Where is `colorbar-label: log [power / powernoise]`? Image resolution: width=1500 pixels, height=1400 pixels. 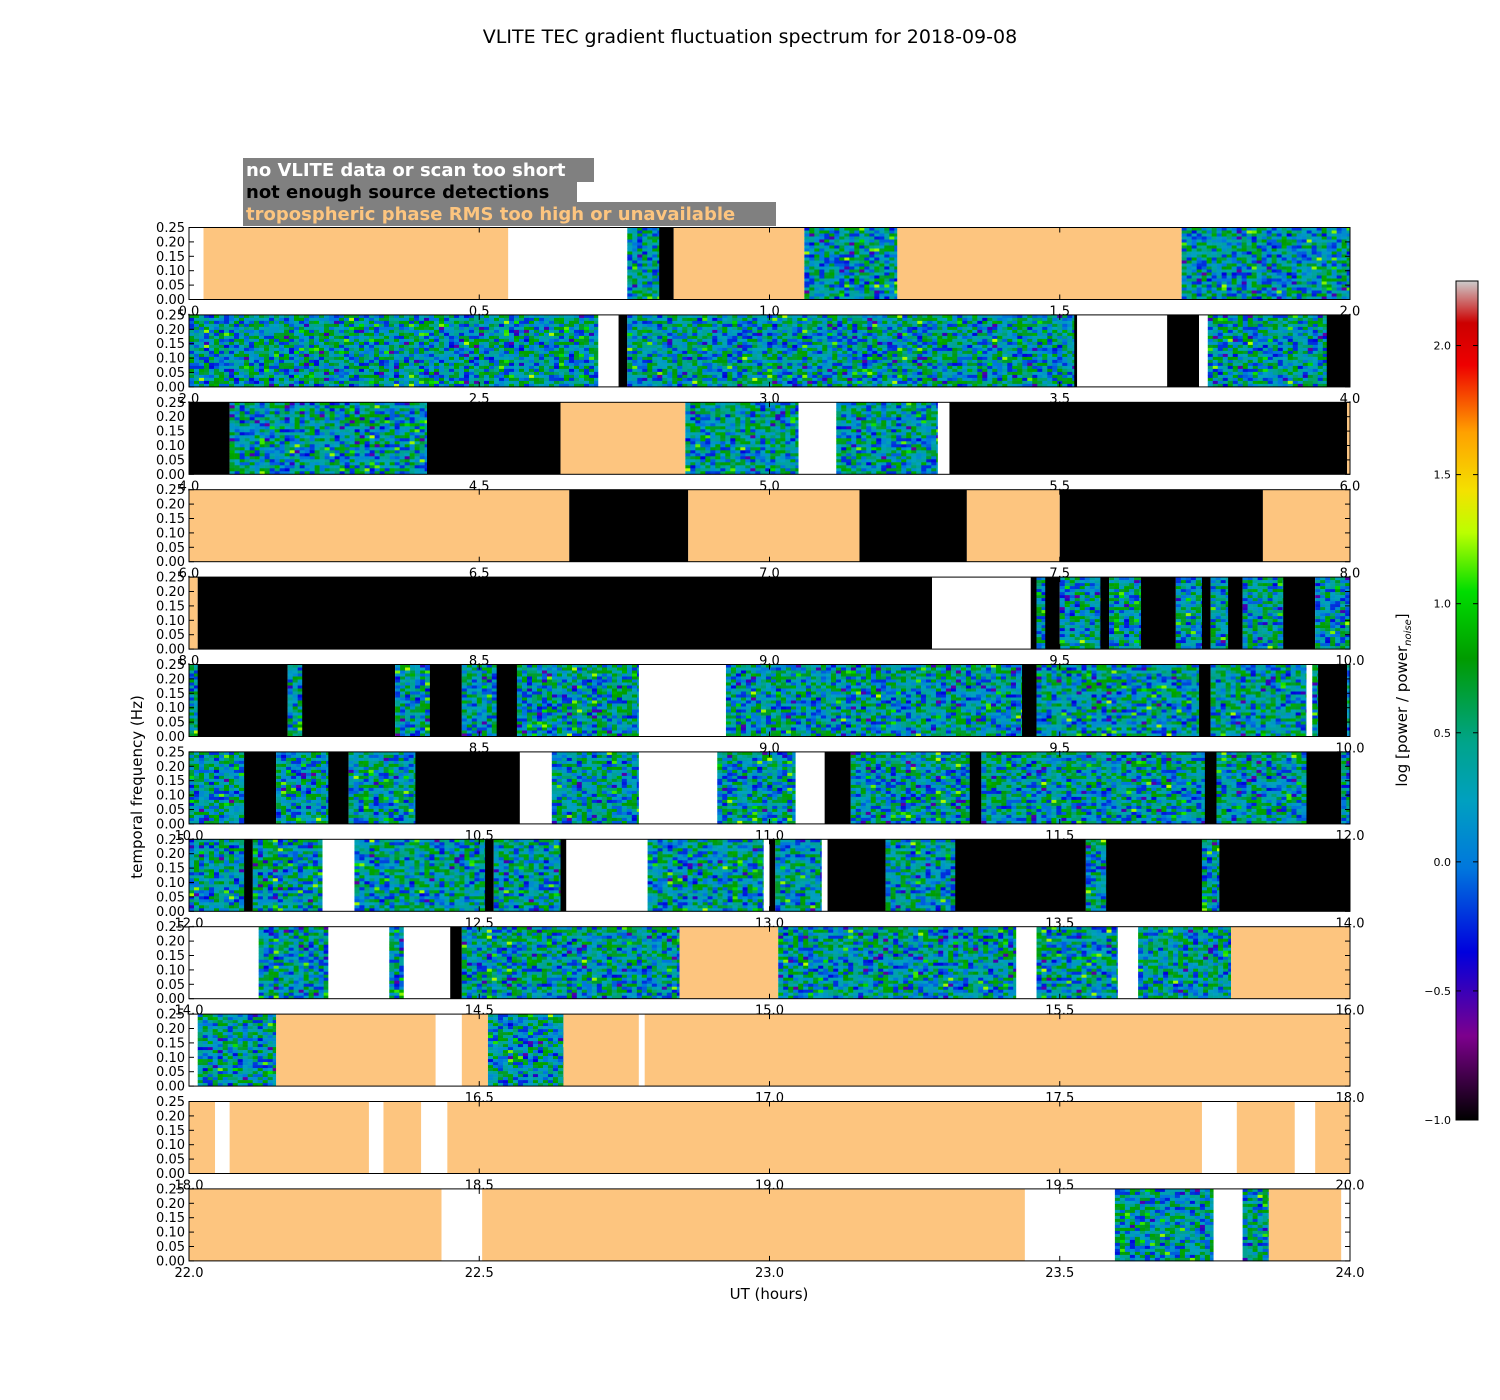
colorbar-label: log [power / powernoise] is located at coordinates (1403, 699).